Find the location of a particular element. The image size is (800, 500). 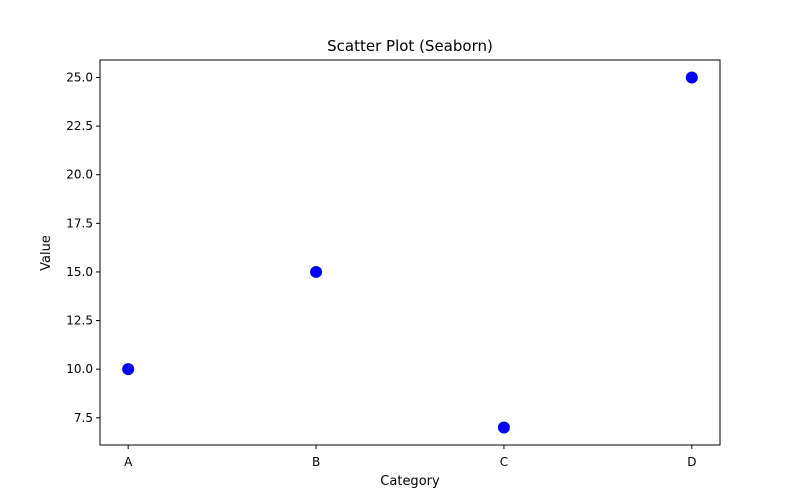

y-axis-label: Value is located at coordinates (46, 253).